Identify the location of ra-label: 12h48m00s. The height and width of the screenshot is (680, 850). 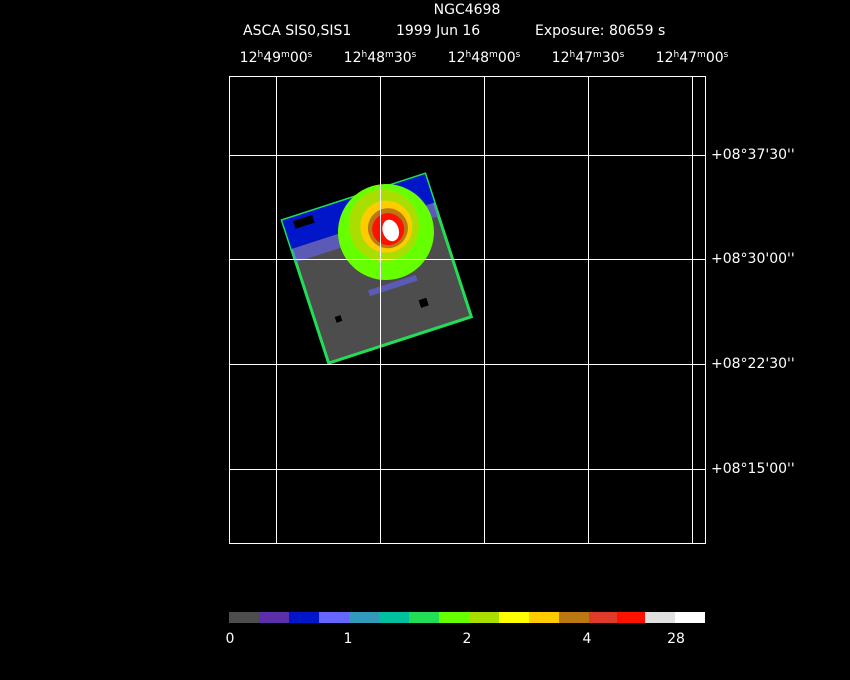
(484, 58).